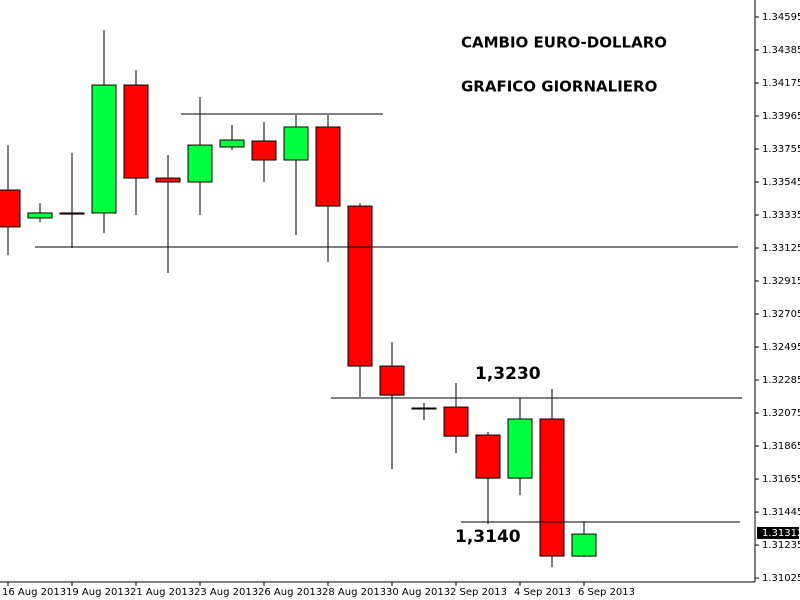  I want to click on y-tick-label: 1.31025, so click(781, 578).